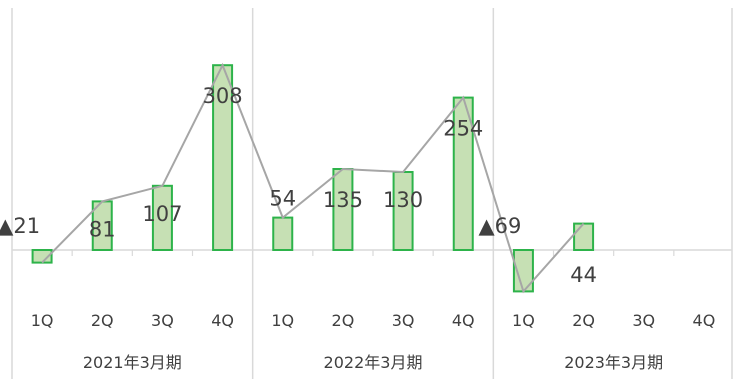 The image size is (737, 384). I want to click on group-label: 2021年3月期, so click(132, 362).